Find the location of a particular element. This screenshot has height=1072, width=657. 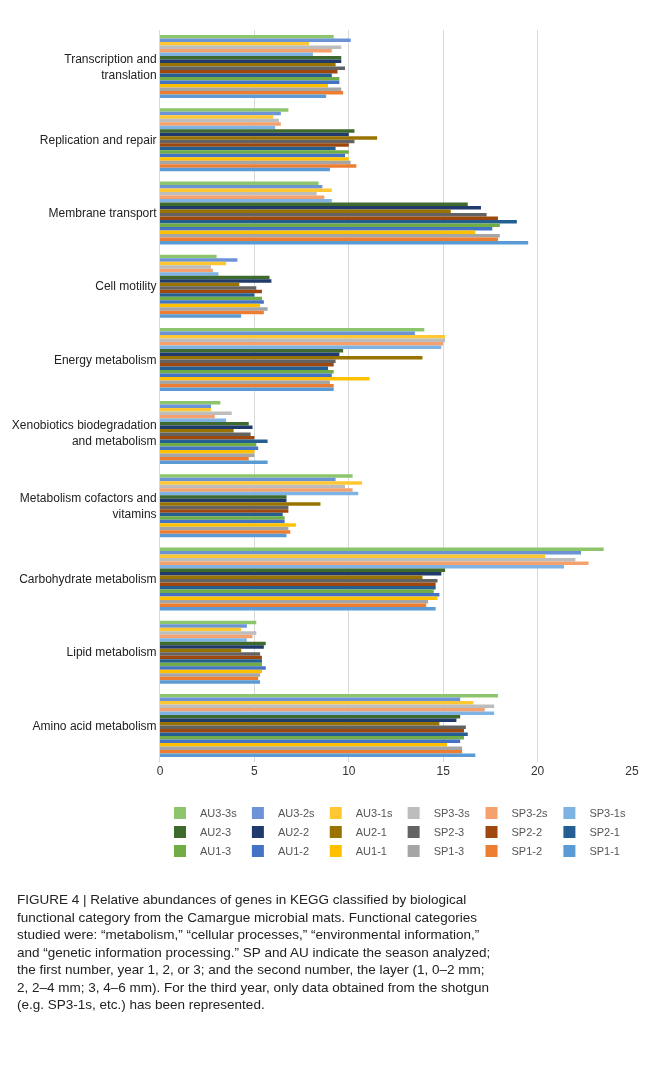

legend-label: AU3-1s is located at coordinates (374, 813).